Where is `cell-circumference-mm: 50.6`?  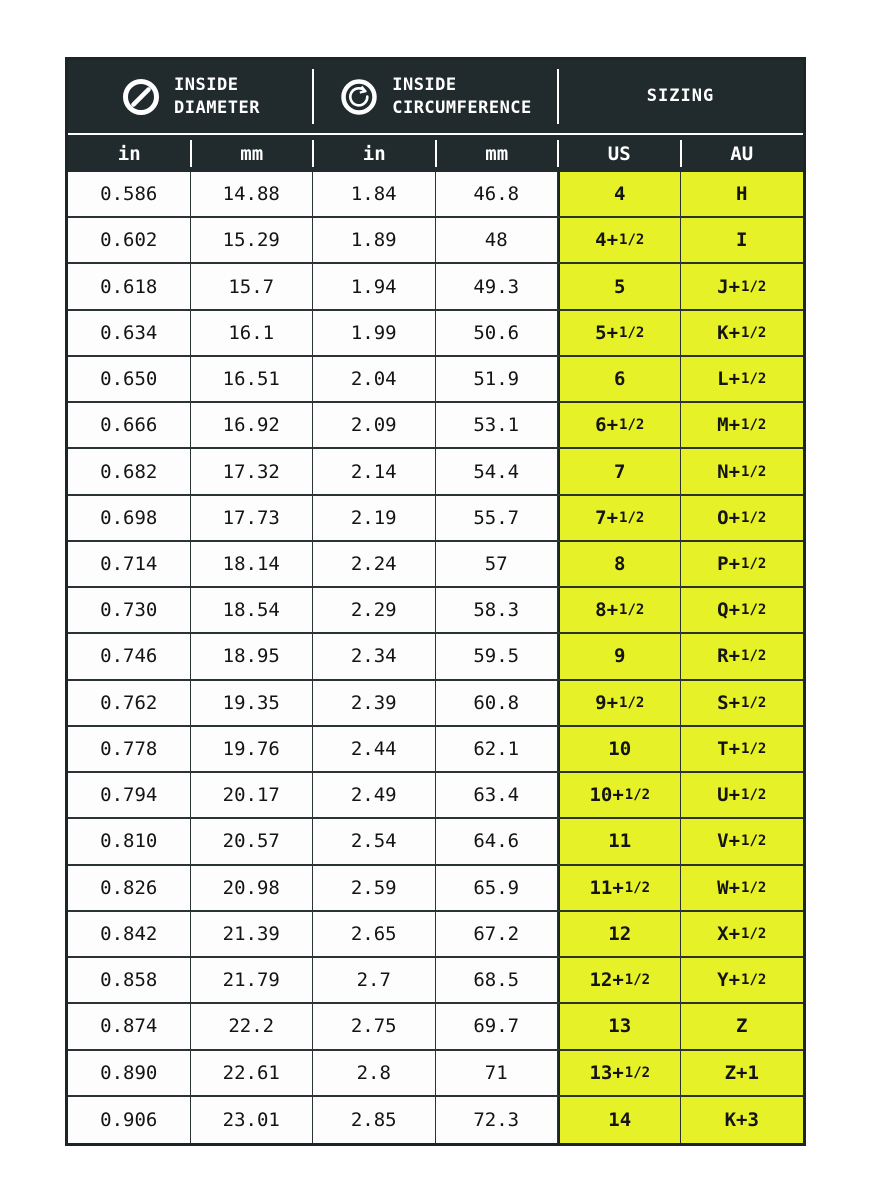 cell-circumference-mm: 50.6 is located at coordinates (496, 332).